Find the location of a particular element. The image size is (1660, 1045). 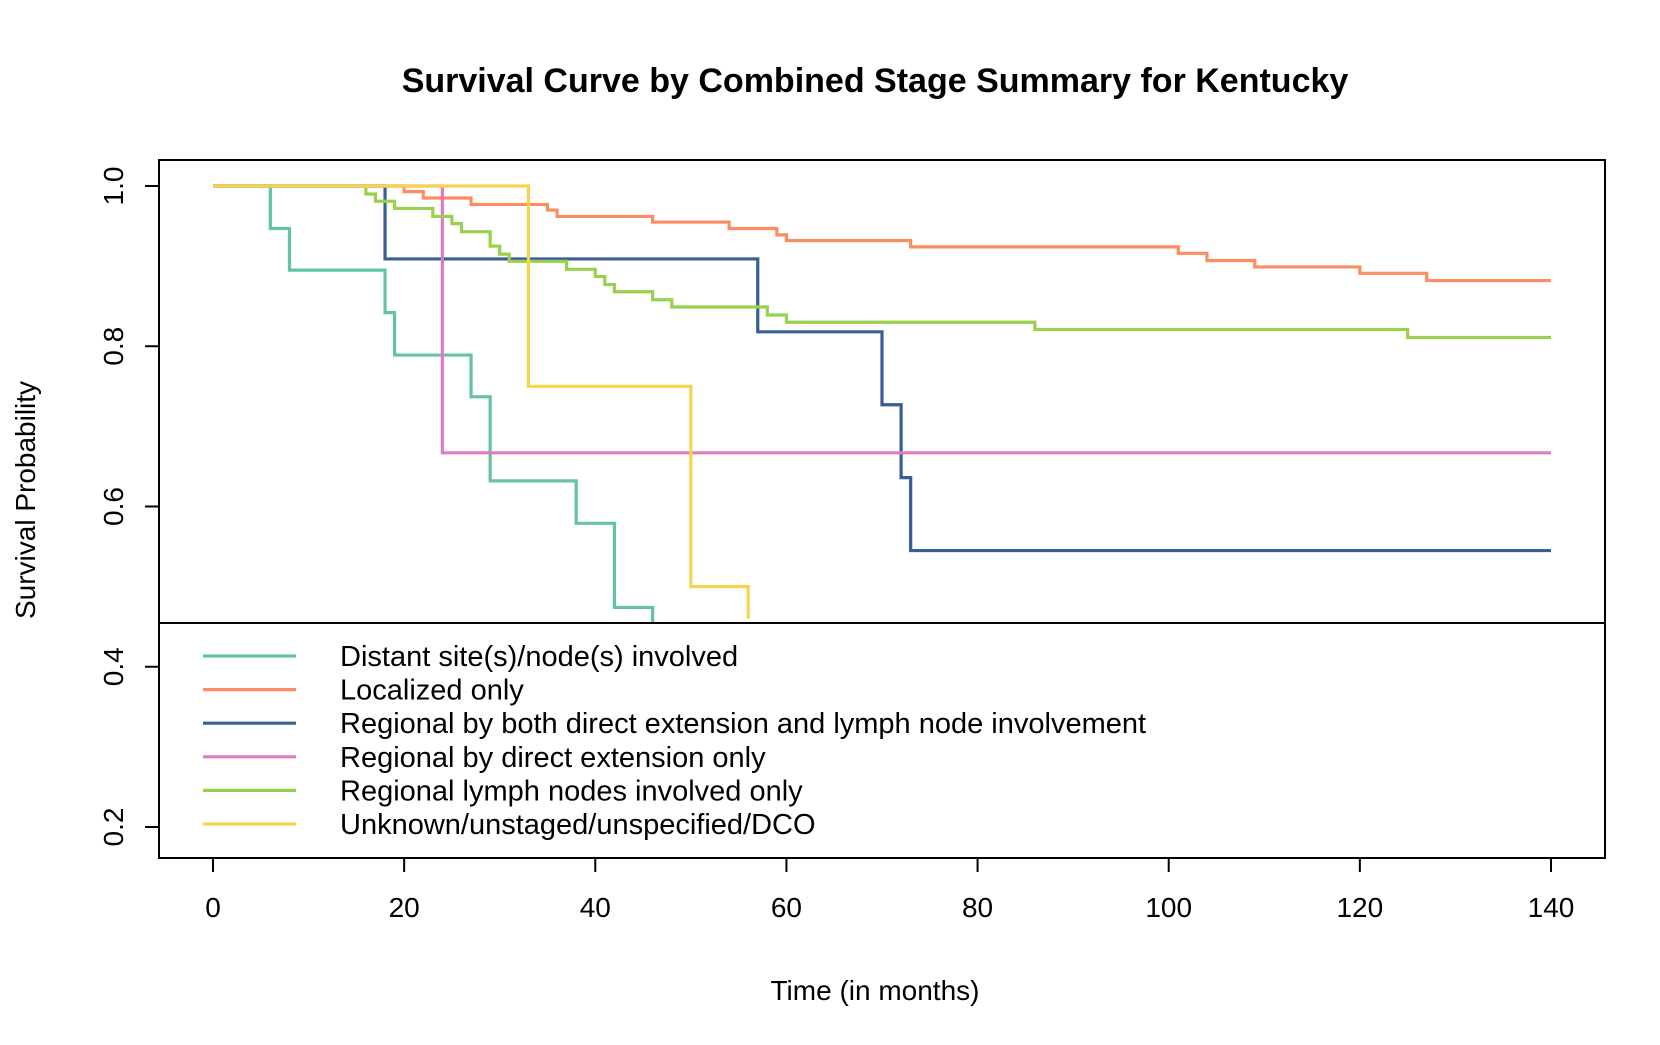

y-tick-label: 0.2 is located at coordinates (113, 827).